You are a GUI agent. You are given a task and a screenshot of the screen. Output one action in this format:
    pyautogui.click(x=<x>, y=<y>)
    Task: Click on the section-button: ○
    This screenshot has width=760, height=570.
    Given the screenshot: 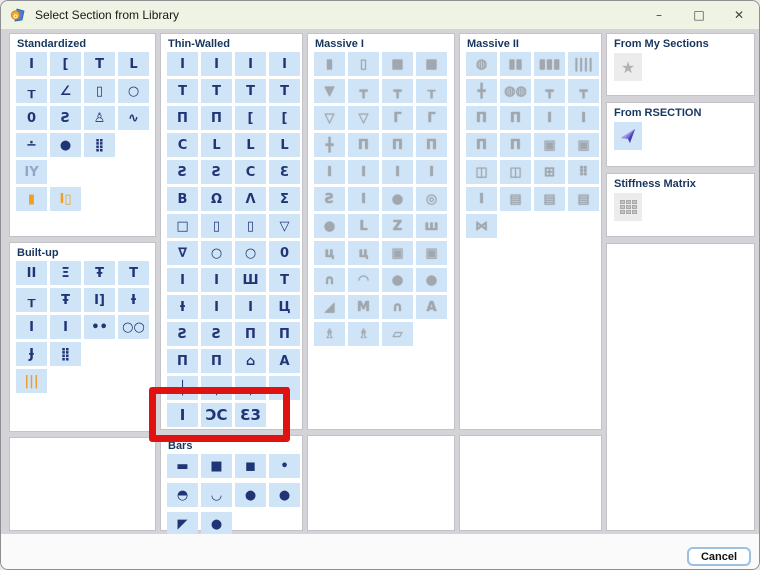 What is the action you would take?
    pyautogui.click(x=216, y=253)
    